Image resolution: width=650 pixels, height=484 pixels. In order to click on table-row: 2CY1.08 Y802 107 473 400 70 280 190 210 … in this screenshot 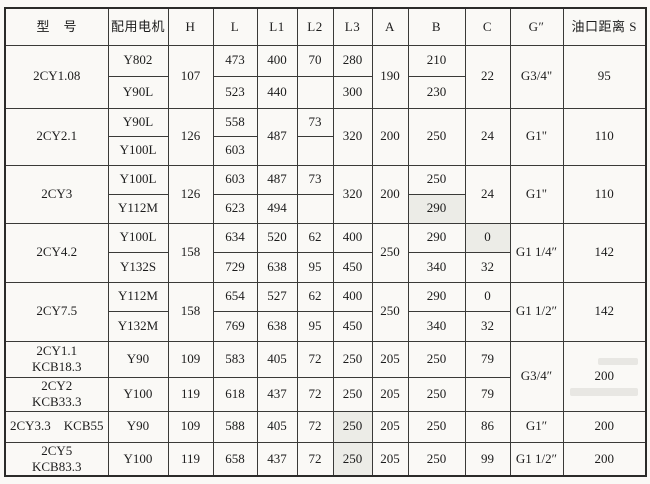, I will do `click(325, 76)`.